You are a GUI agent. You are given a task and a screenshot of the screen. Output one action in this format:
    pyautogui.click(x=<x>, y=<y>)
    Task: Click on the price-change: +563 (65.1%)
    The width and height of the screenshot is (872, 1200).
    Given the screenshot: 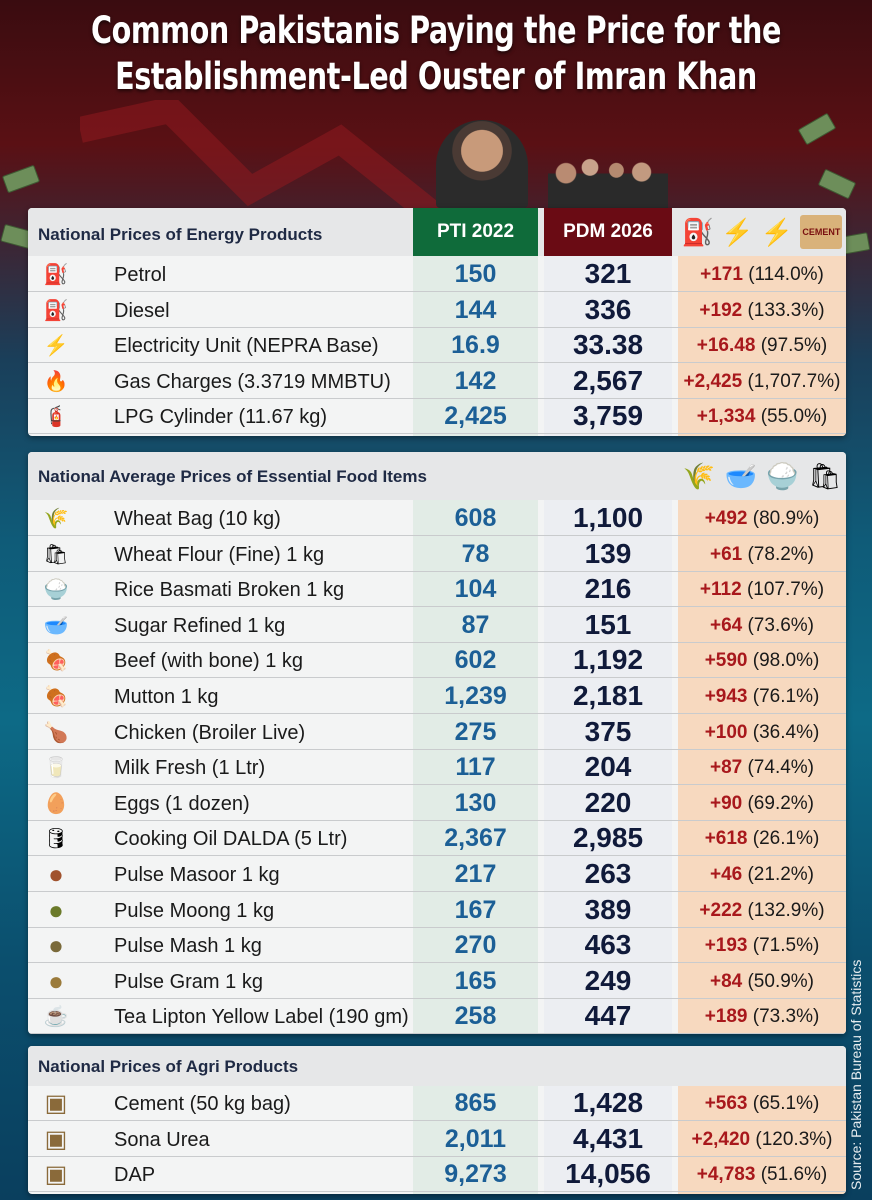 What is the action you would take?
    pyautogui.click(x=762, y=1104)
    